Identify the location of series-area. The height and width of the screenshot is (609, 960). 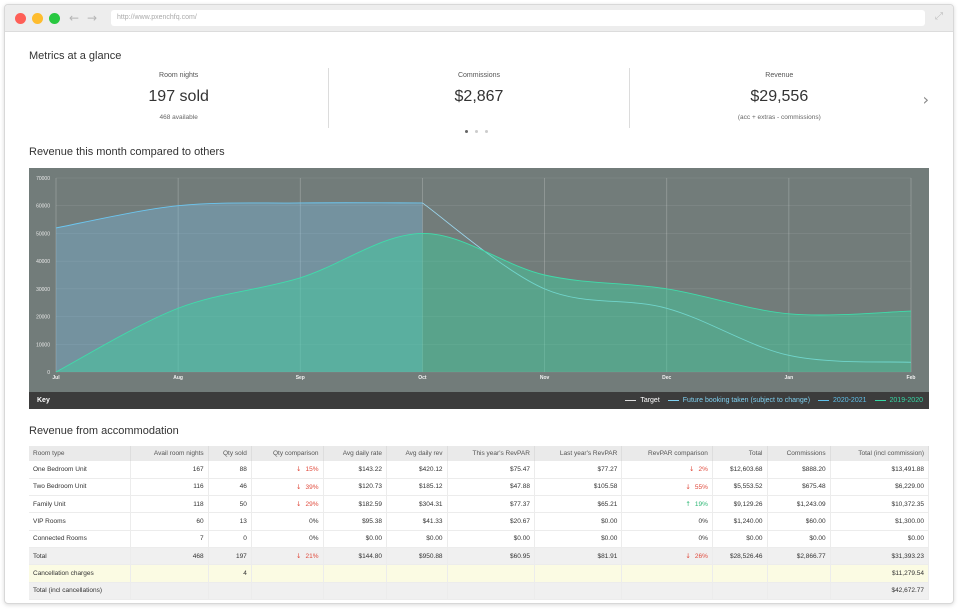
(239, 287).